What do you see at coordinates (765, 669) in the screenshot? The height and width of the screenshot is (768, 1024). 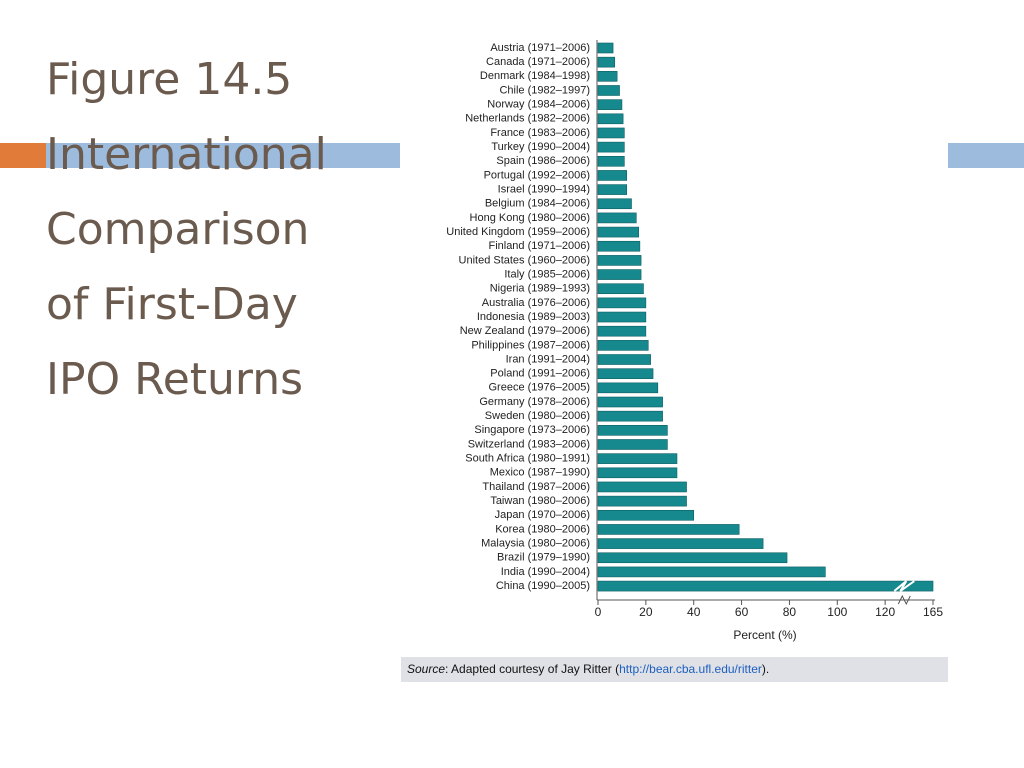 I see `source-end: ).` at bounding box center [765, 669].